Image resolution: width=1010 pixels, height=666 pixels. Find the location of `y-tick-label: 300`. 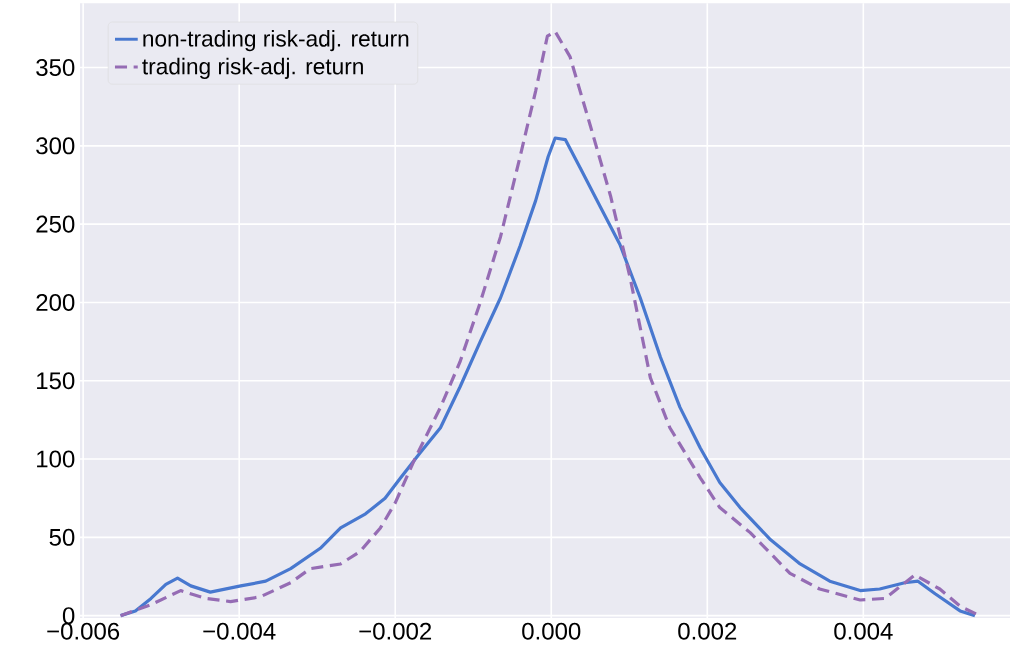

y-tick-label: 300 is located at coordinates (55, 146).